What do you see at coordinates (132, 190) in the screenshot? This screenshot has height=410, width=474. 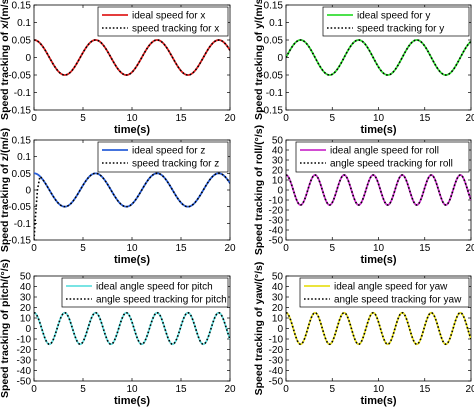 I see `series-line-ideal` at bounding box center [132, 190].